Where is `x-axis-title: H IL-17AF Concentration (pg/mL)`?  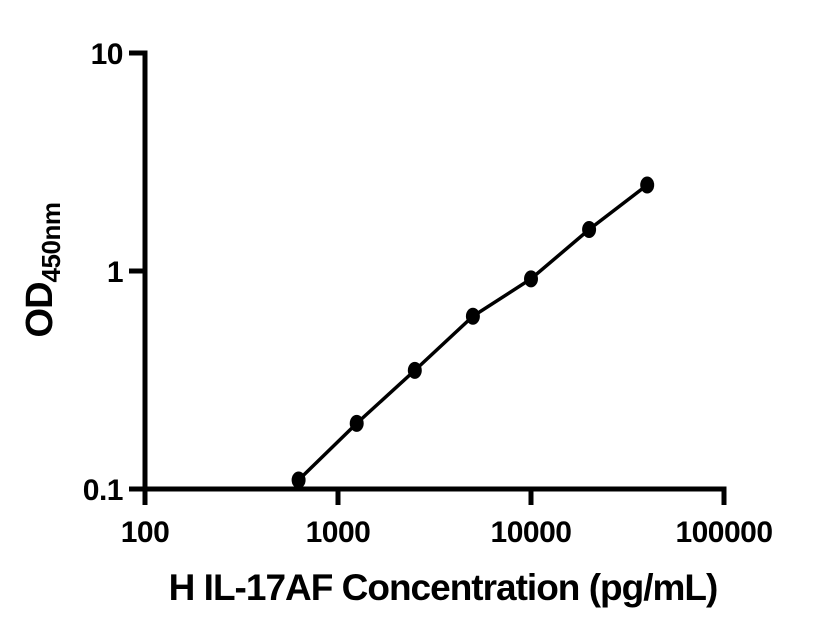 x-axis-title: H IL-17AF Concentration (pg/mL) is located at coordinates (443, 587).